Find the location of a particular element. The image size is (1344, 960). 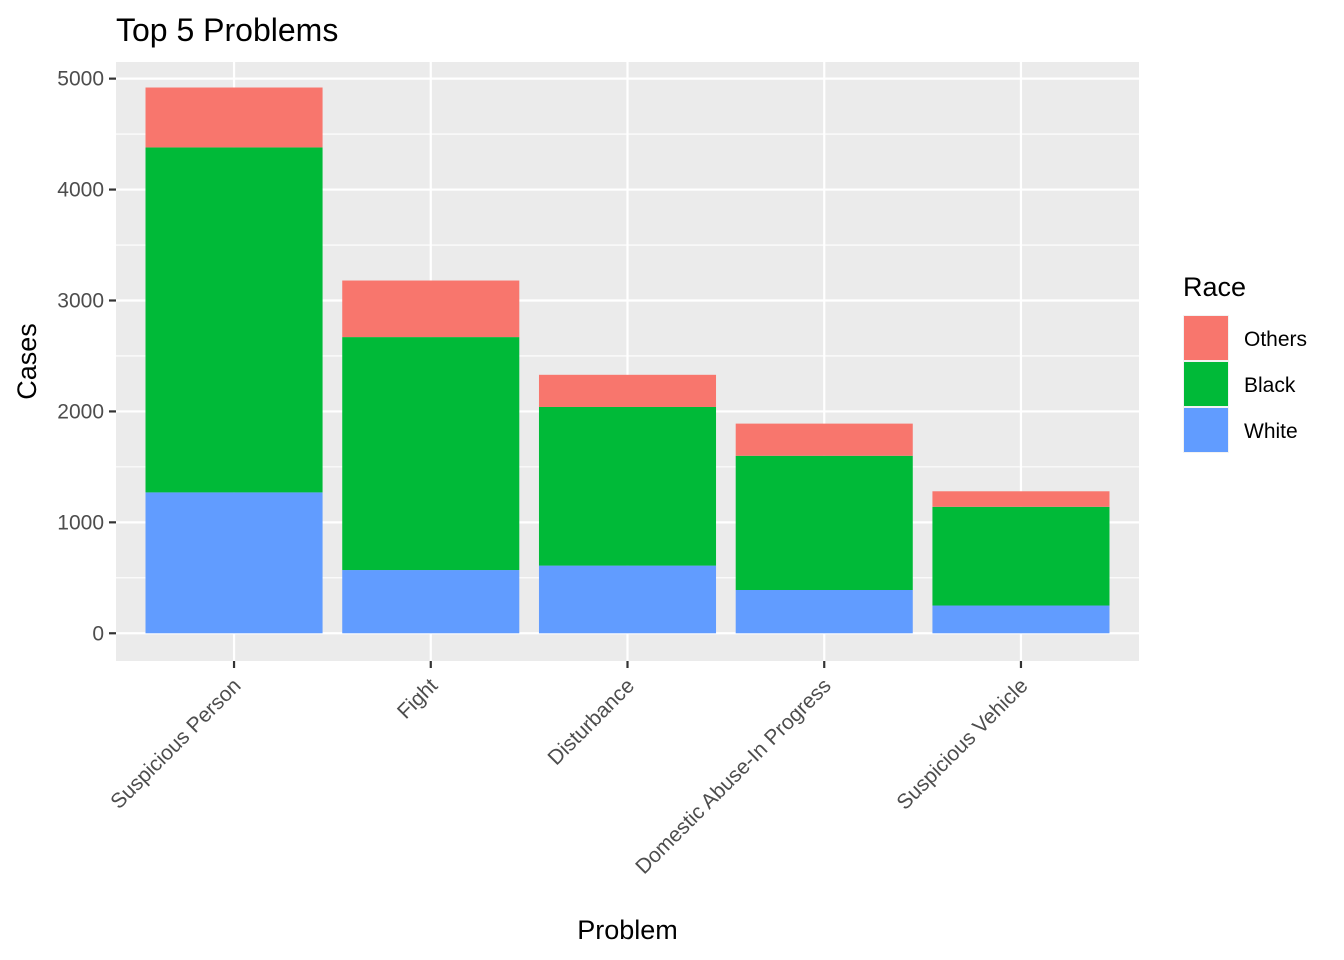

x-tick-label: Disturbance is located at coordinates (592, 722).